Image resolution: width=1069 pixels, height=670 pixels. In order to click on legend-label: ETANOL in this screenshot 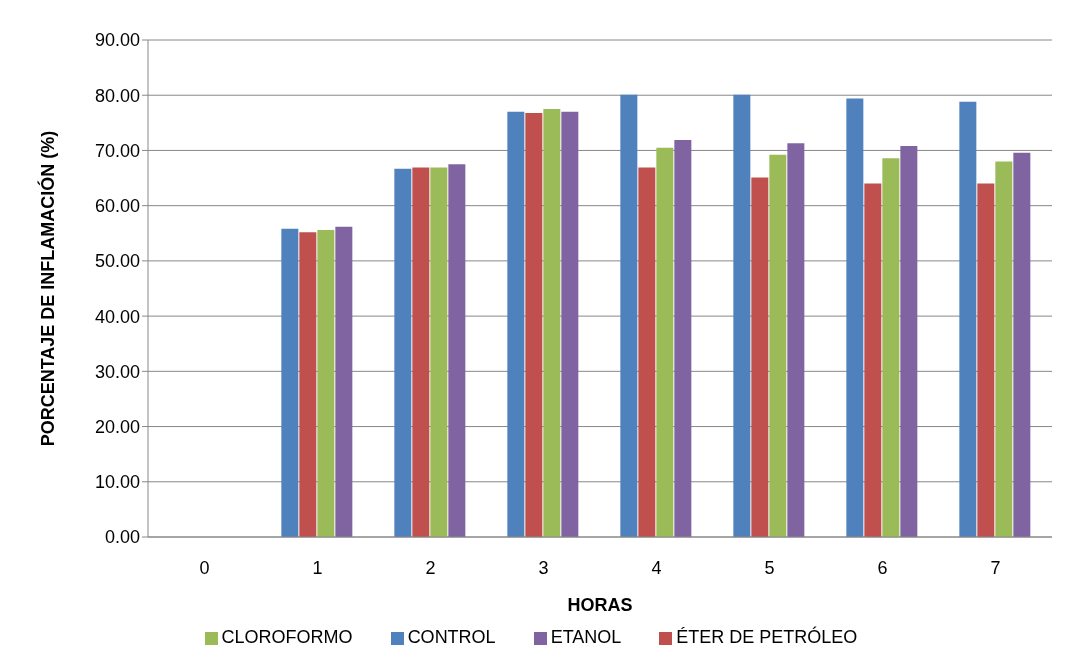, I will do `click(586, 637)`.